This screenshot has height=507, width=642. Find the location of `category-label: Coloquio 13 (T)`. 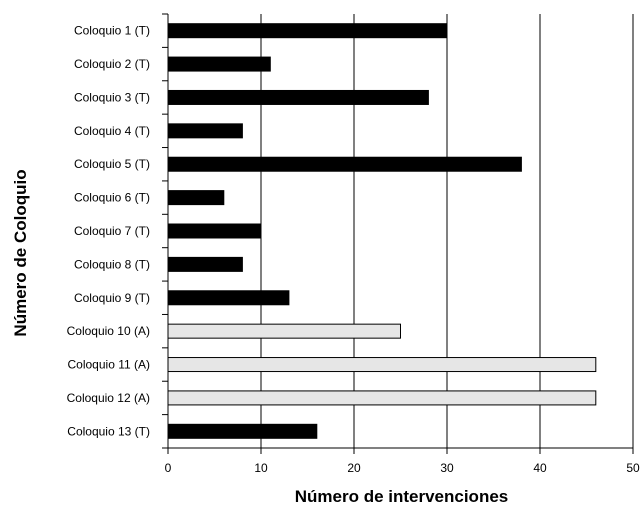

category-label: Coloquio 13 (T) is located at coordinates (108, 431).